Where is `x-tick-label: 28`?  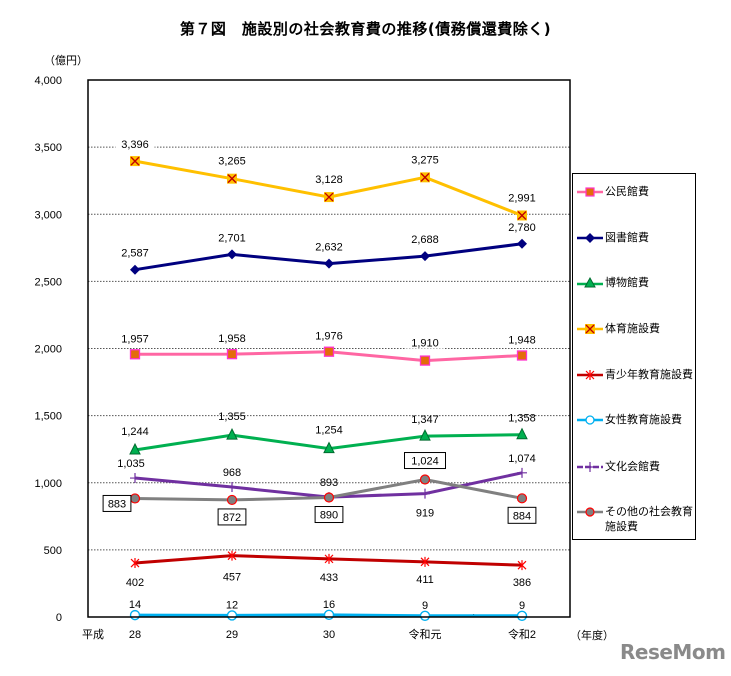
x-tick-label: 28 is located at coordinates (135, 635).